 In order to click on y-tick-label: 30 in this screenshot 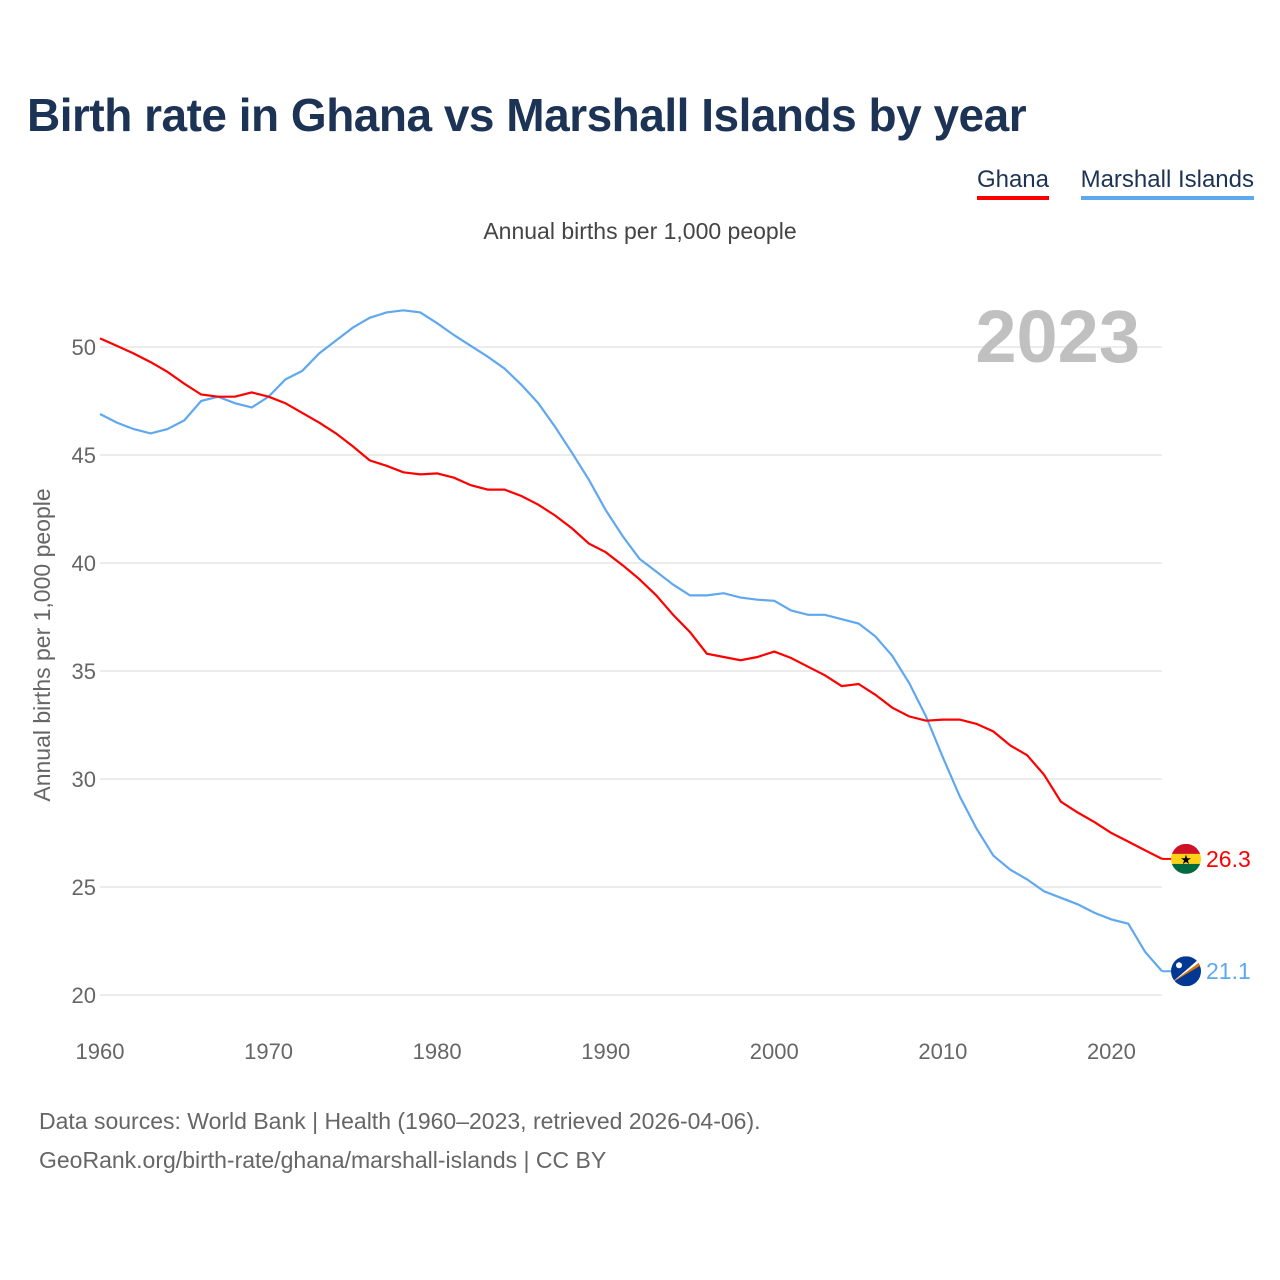, I will do `click(84, 779)`.